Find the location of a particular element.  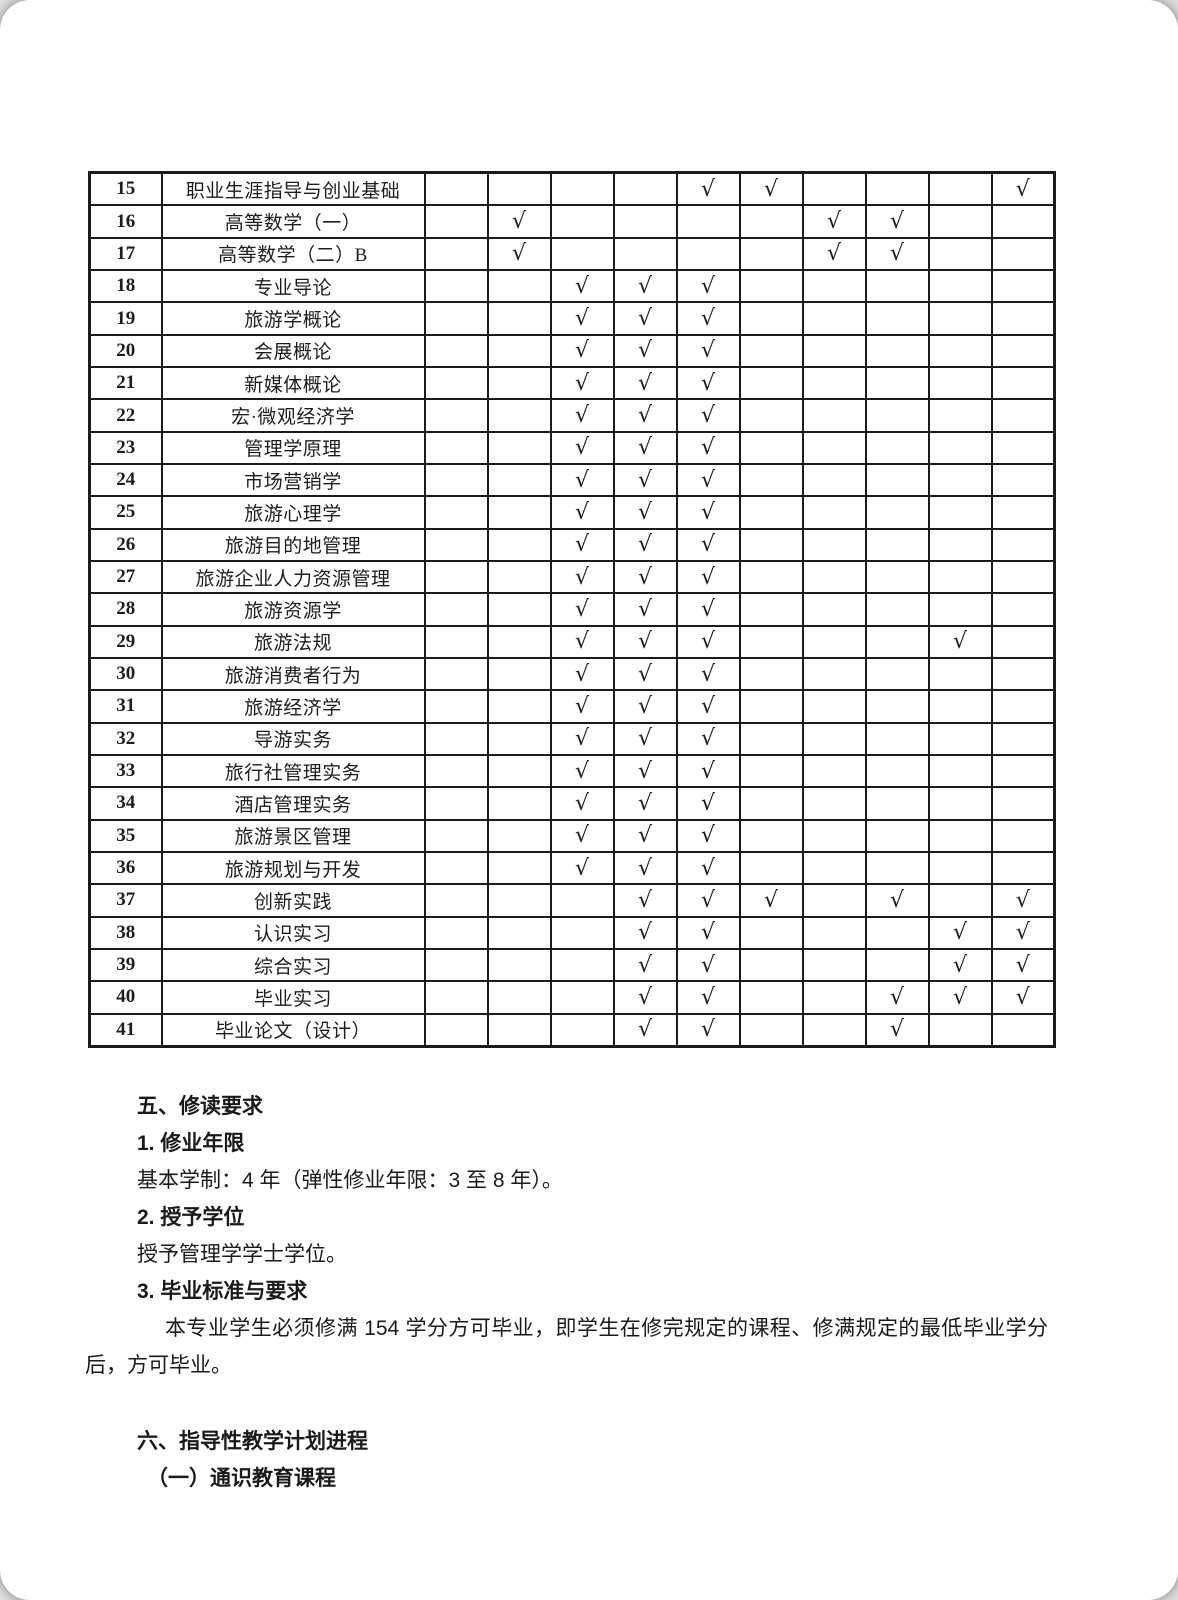

section5-item2-body: 授予管理学学士学位。 is located at coordinates (242, 1254).